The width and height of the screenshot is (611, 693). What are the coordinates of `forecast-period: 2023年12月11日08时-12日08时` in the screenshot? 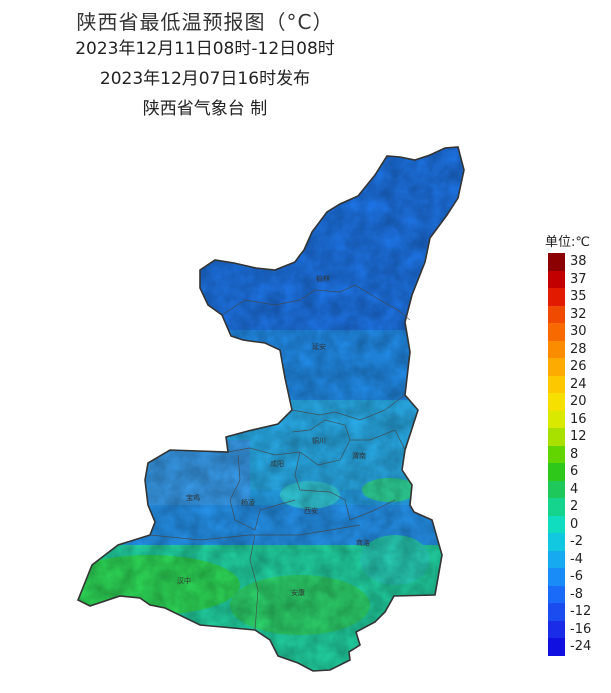 It's located at (205, 49).